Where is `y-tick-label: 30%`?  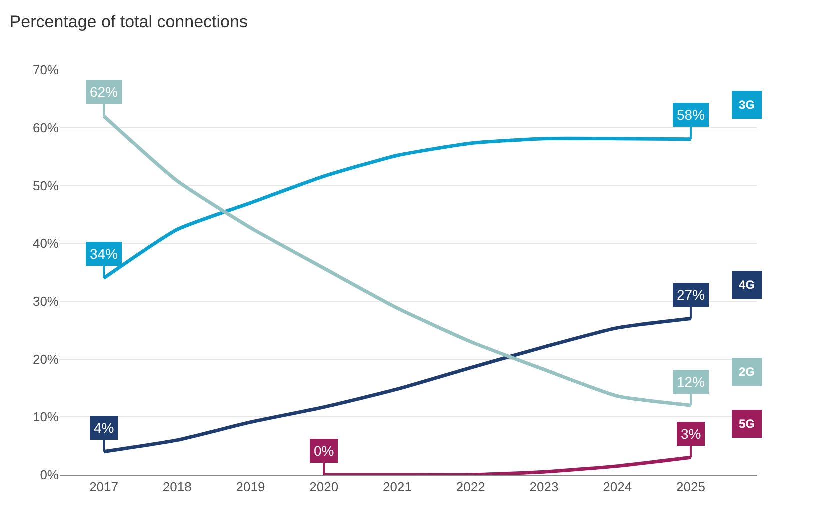 y-tick-label: 30% is located at coordinates (46, 301).